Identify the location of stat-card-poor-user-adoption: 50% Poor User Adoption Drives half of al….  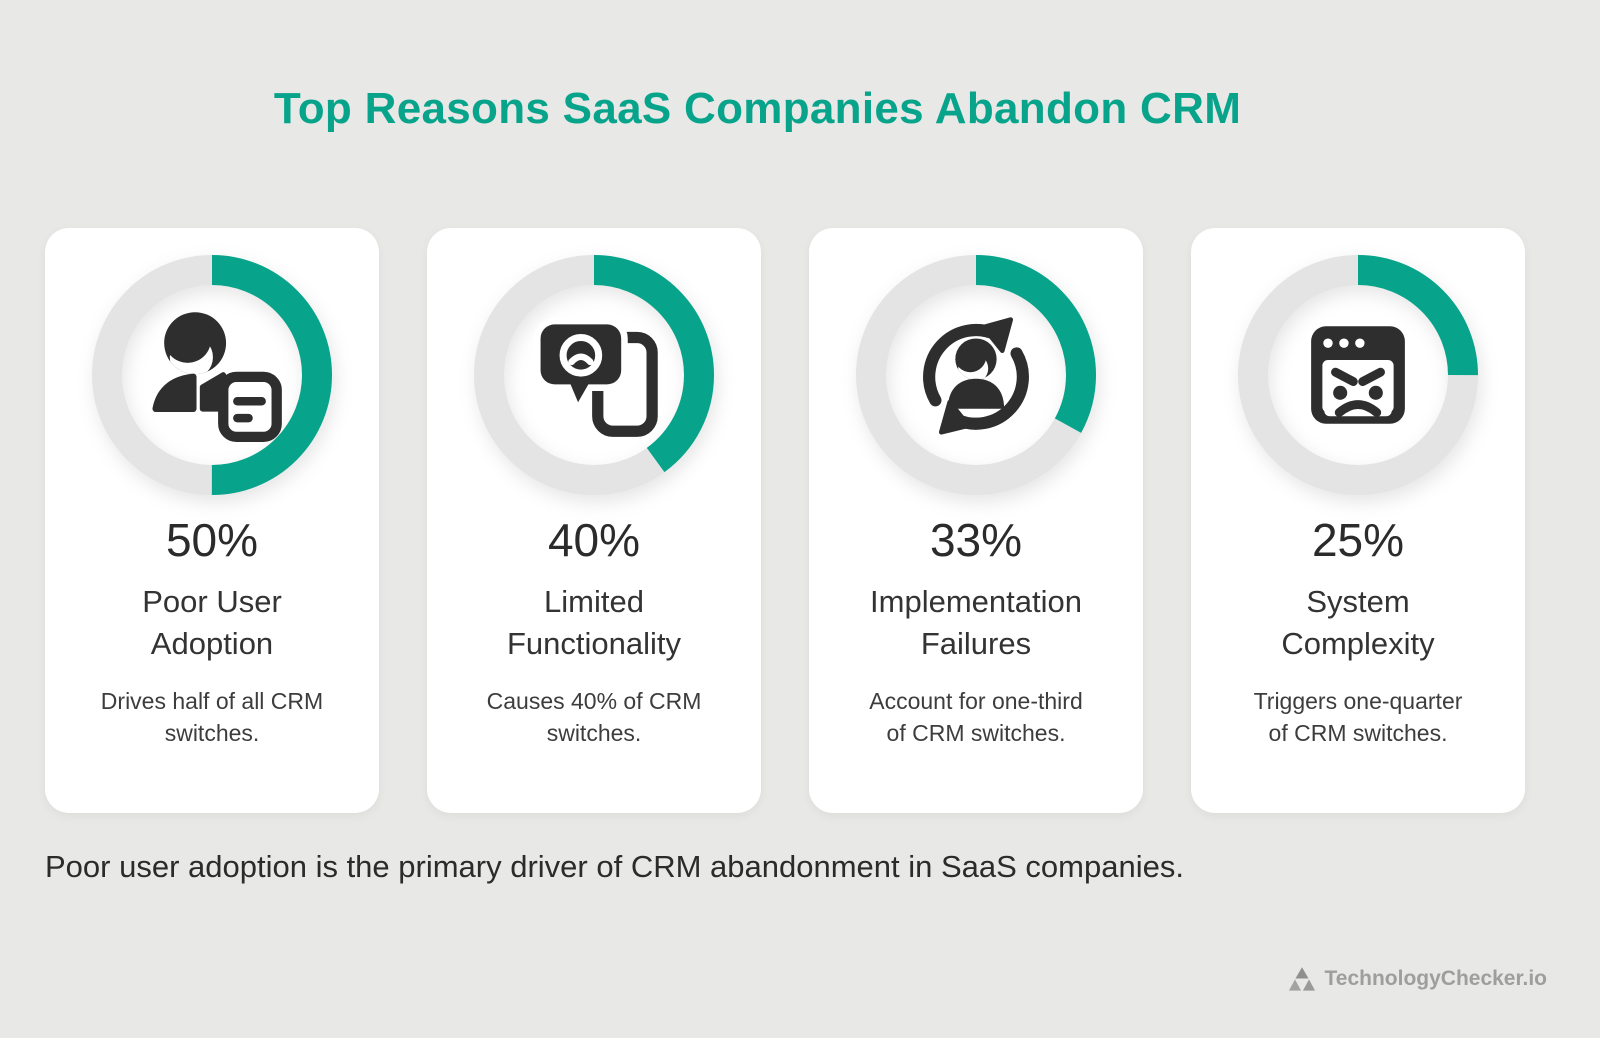
(212, 520).